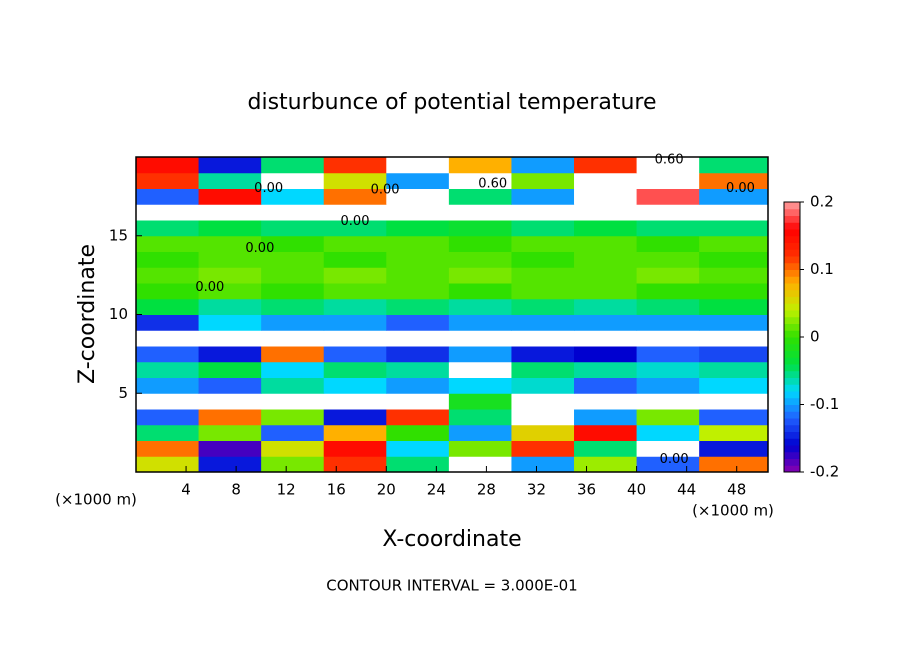  What do you see at coordinates (451, 539) in the screenshot?
I see `x-axis-label: X-coordinate` at bounding box center [451, 539].